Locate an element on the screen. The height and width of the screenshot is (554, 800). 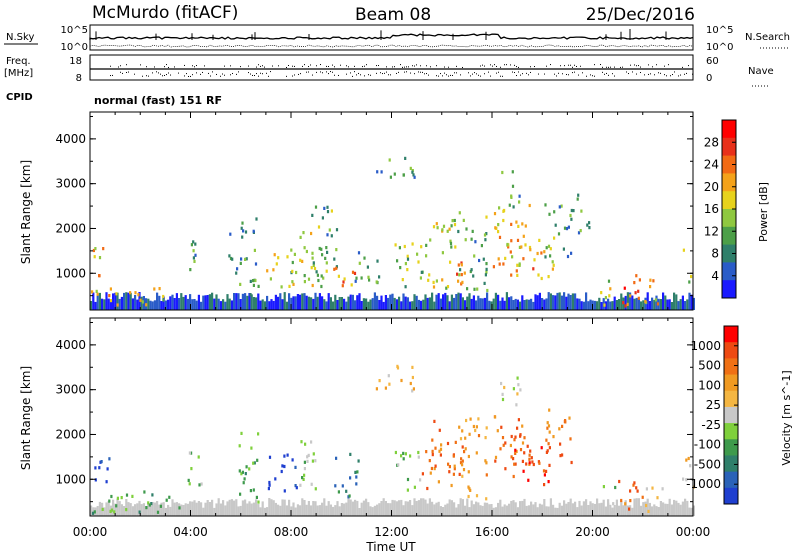
freq-label: Freq. is located at coordinates (18, 61).